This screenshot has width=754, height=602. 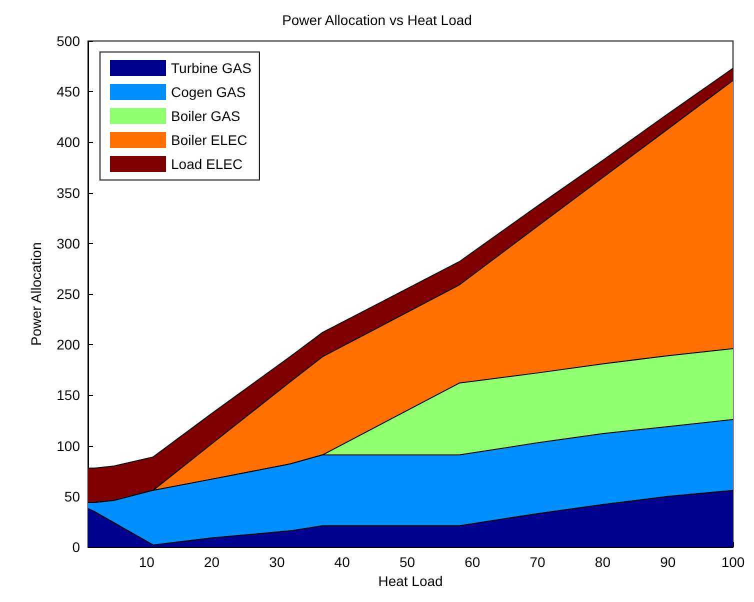 I want to click on chart-title: Power Allocation vs Heat Load, so click(x=377, y=20).